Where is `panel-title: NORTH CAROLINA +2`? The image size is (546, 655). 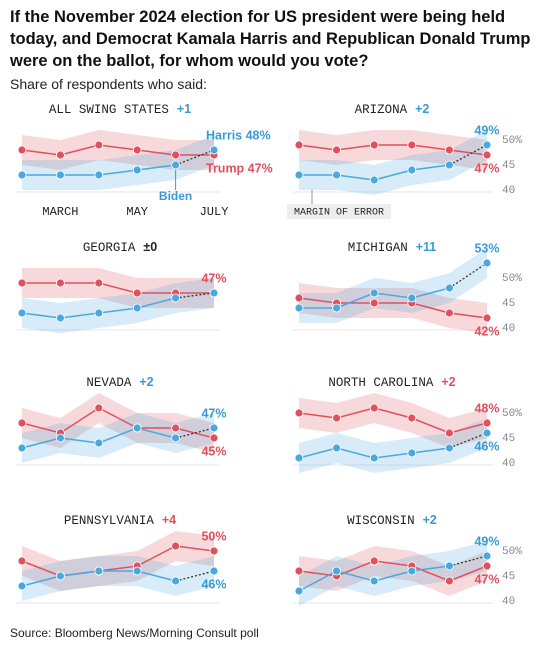
panel-title: NORTH CAROLINA +2 is located at coordinates (391, 382).